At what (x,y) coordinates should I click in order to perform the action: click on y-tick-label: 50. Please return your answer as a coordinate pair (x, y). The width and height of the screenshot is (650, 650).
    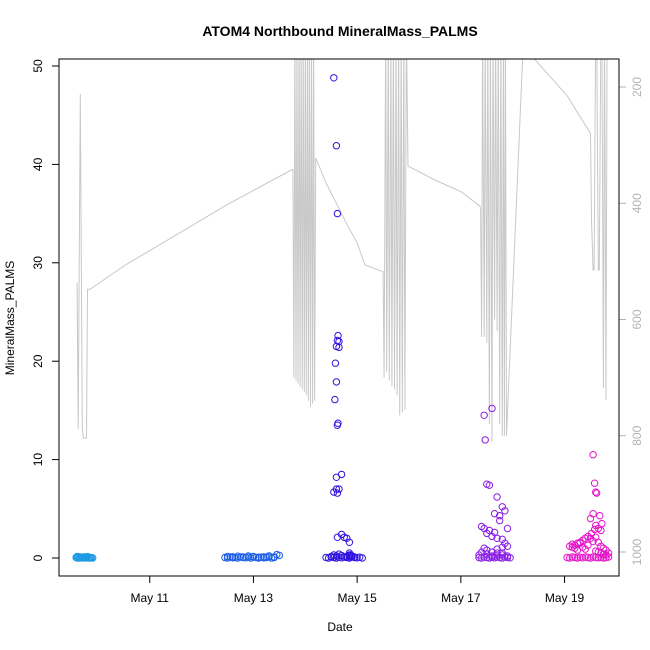
    Looking at the image, I should click on (38, 66).